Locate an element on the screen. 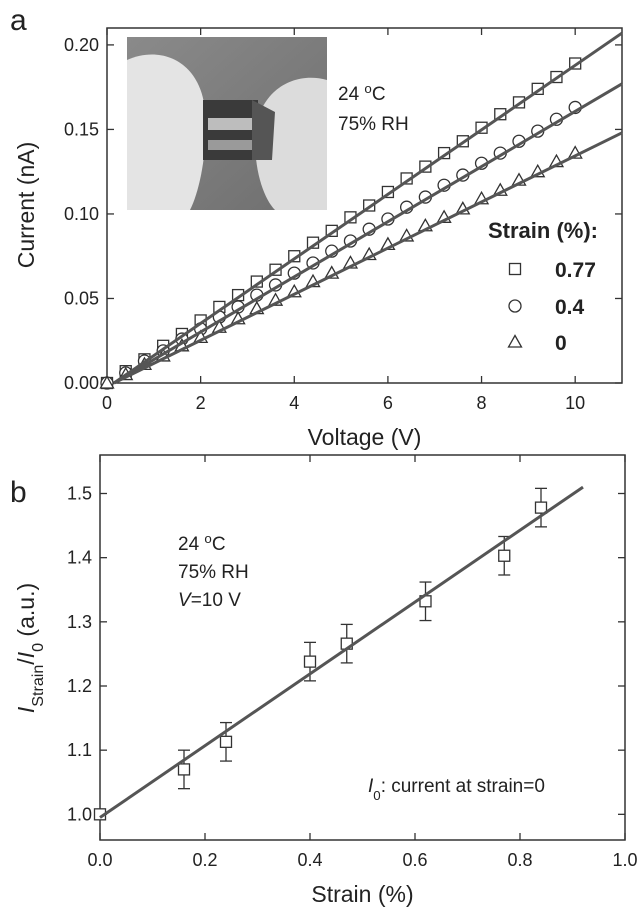 This screenshot has height=914, width=640. y-axis-label: IStrain/I0 (a.u.) is located at coordinates (30, 648).